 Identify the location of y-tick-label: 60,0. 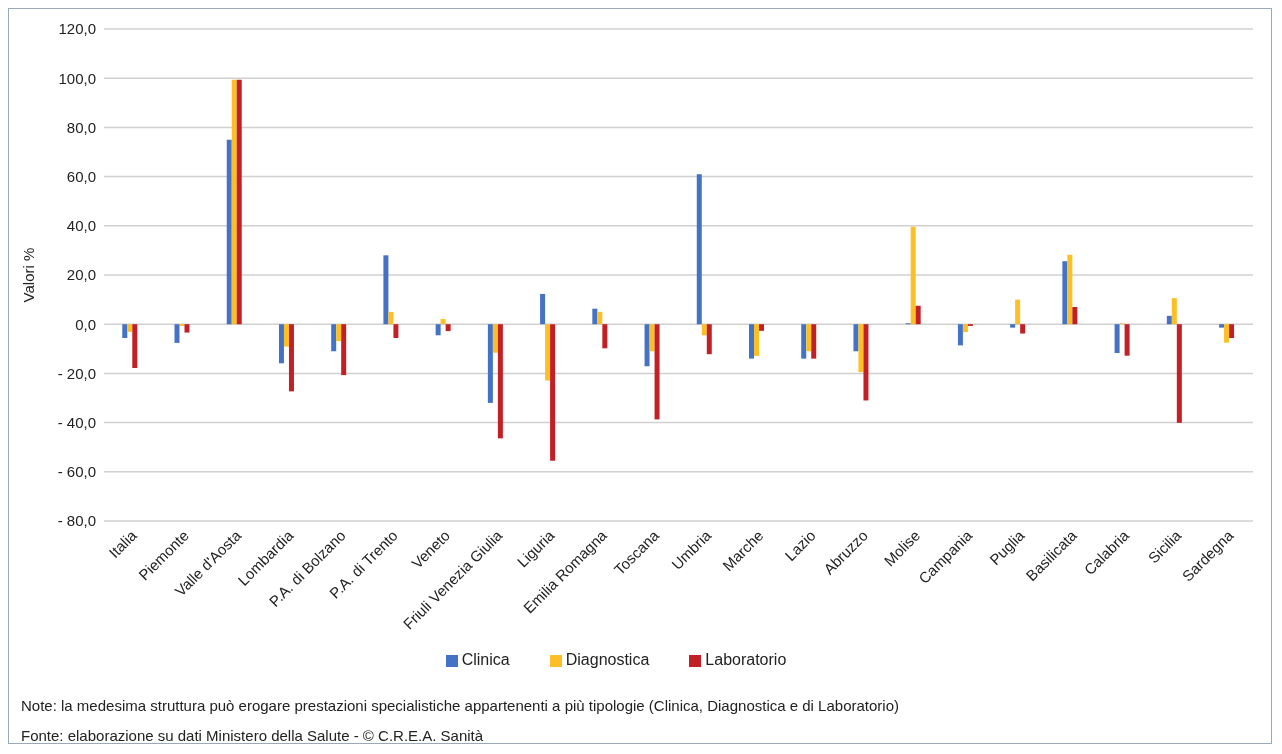
(81, 176).